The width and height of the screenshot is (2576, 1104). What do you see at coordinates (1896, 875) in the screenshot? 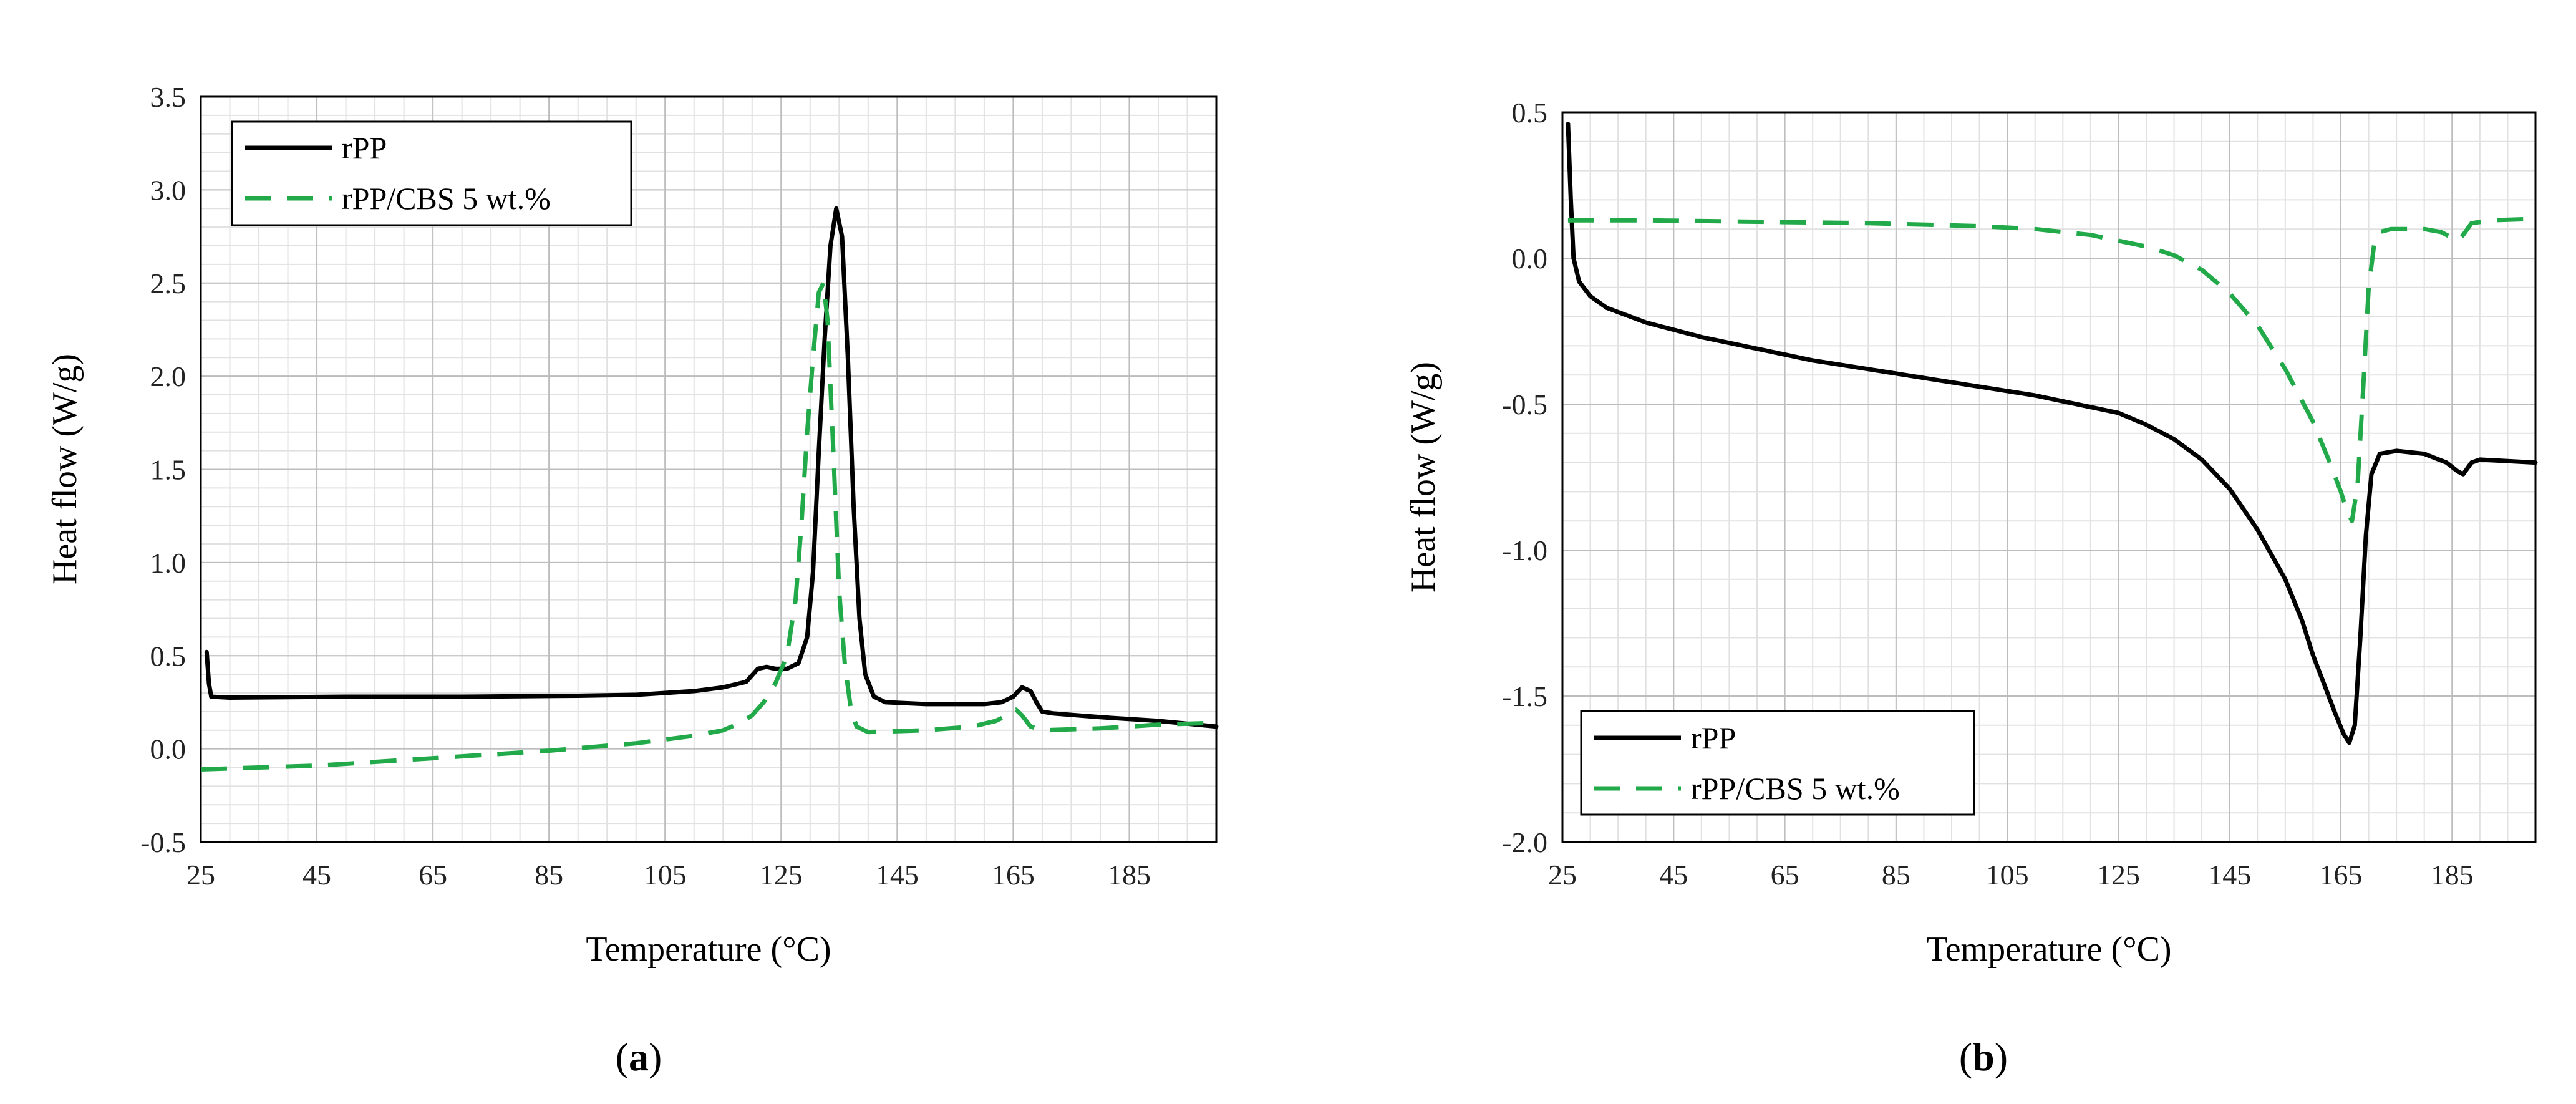
I see `chart-b-xtick-label: 85` at bounding box center [1896, 875].